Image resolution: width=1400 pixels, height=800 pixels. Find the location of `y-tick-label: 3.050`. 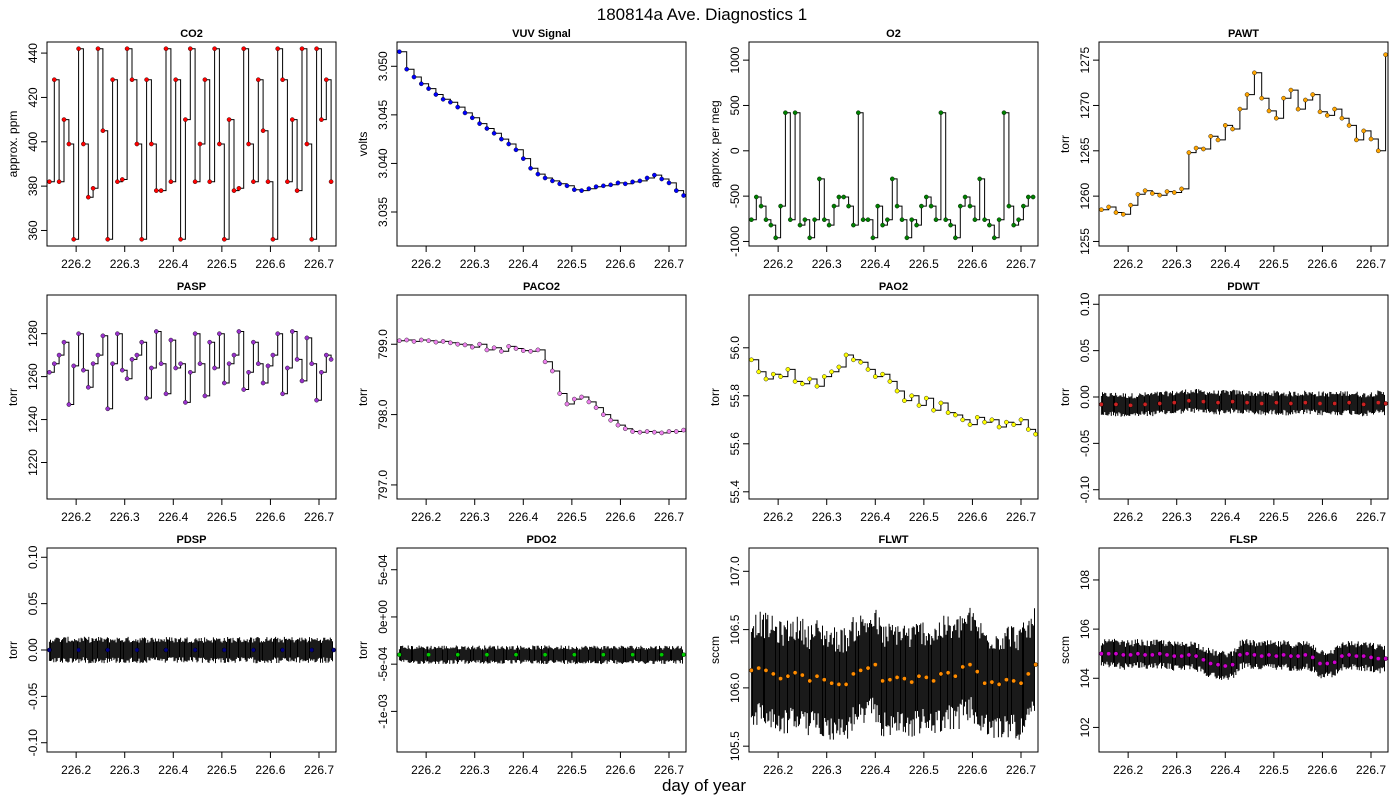

y-tick-label: 3.050 is located at coordinates (383, 66).